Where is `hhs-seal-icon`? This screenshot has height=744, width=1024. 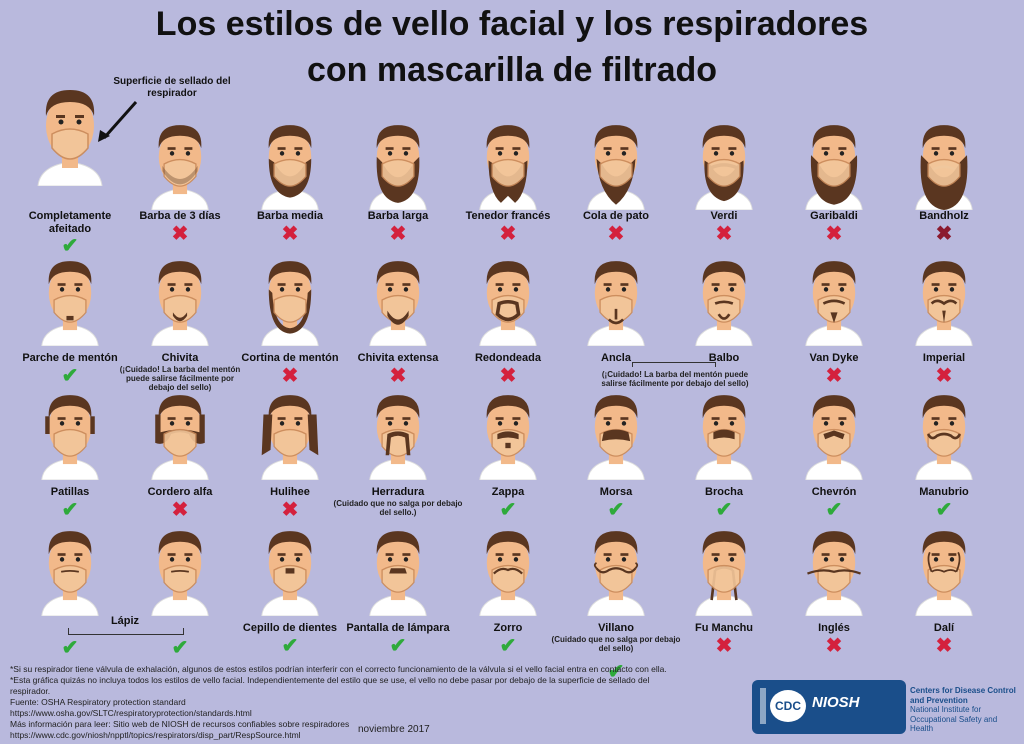 hhs-seal-icon is located at coordinates (763, 706).